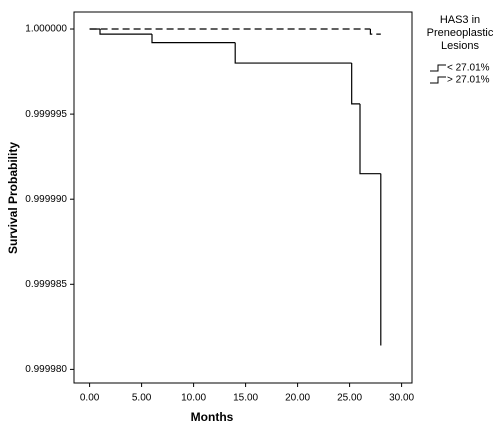 This screenshot has width=500, height=434. Describe the element at coordinates (46, 29) in the screenshot. I see `y-tick-label: 1.000000` at that location.